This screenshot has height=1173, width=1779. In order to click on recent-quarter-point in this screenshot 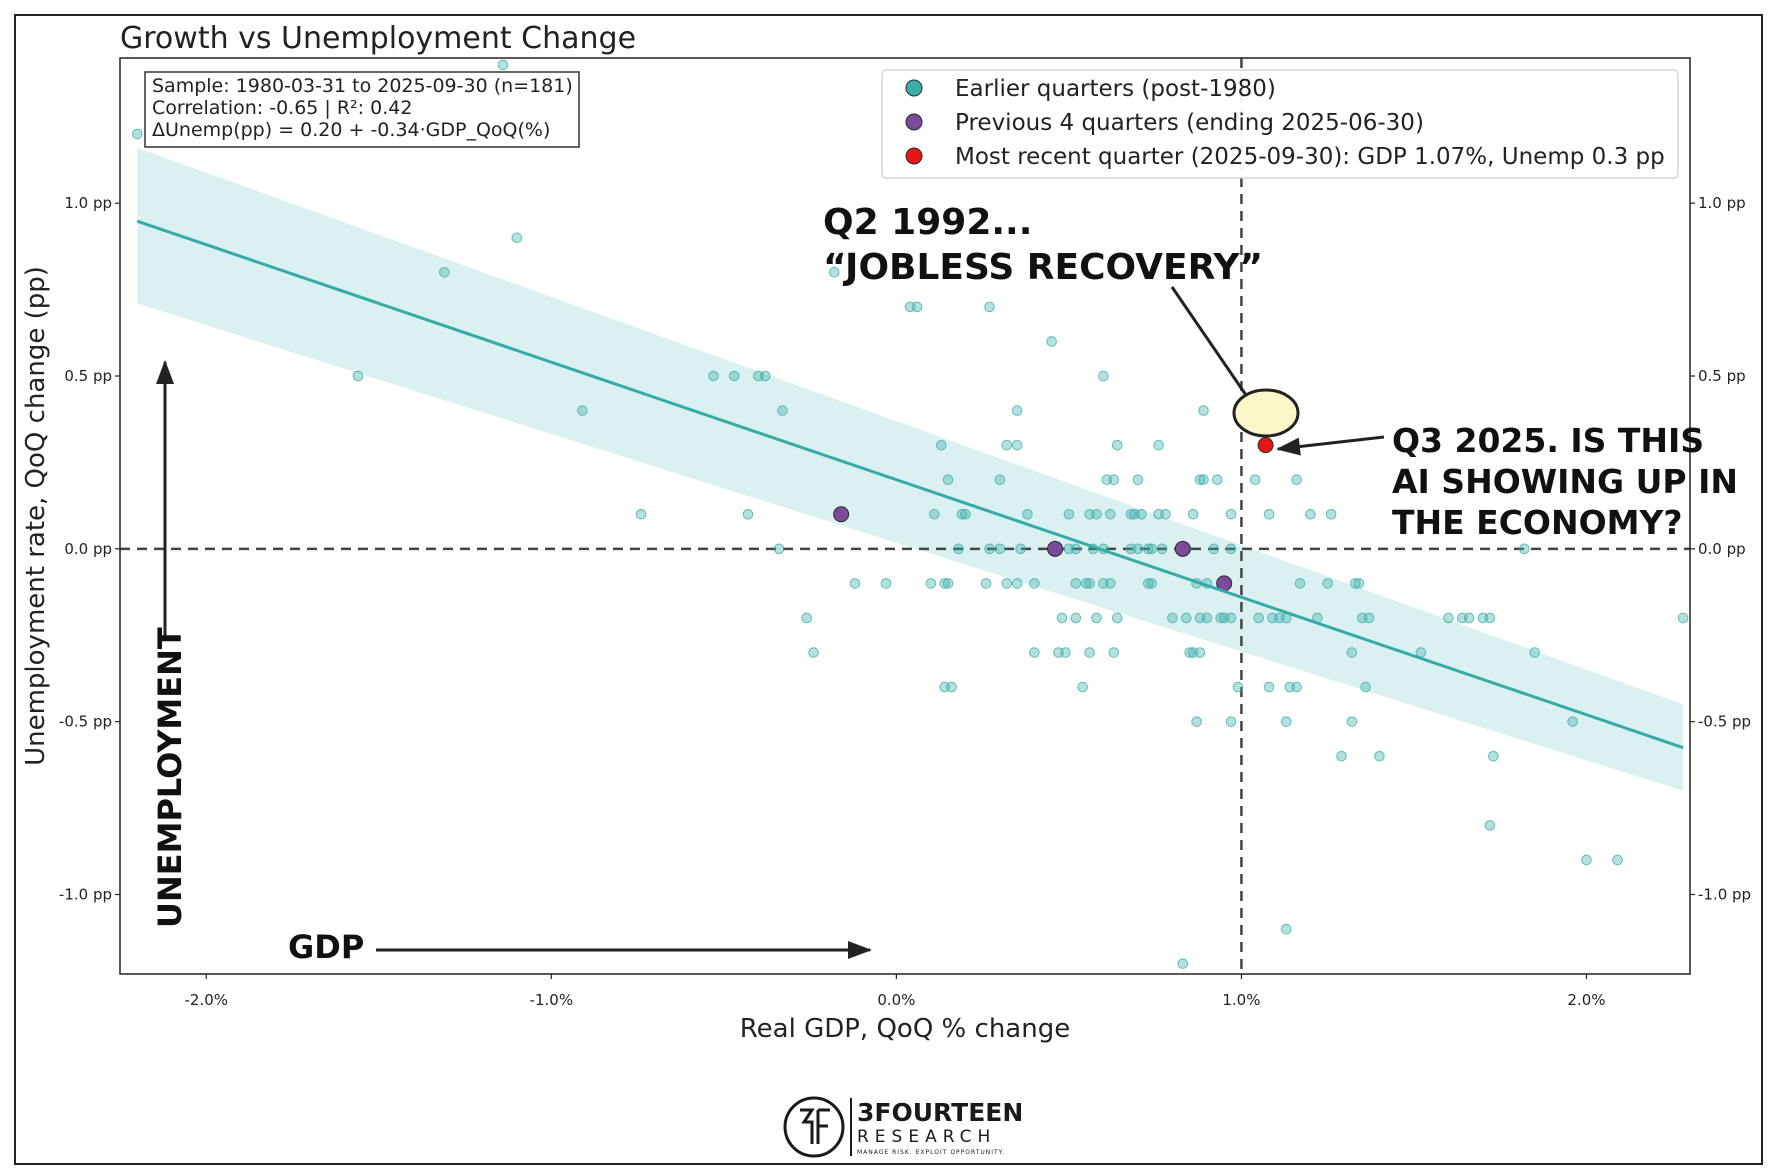, I will do `click(1265, 445)`.